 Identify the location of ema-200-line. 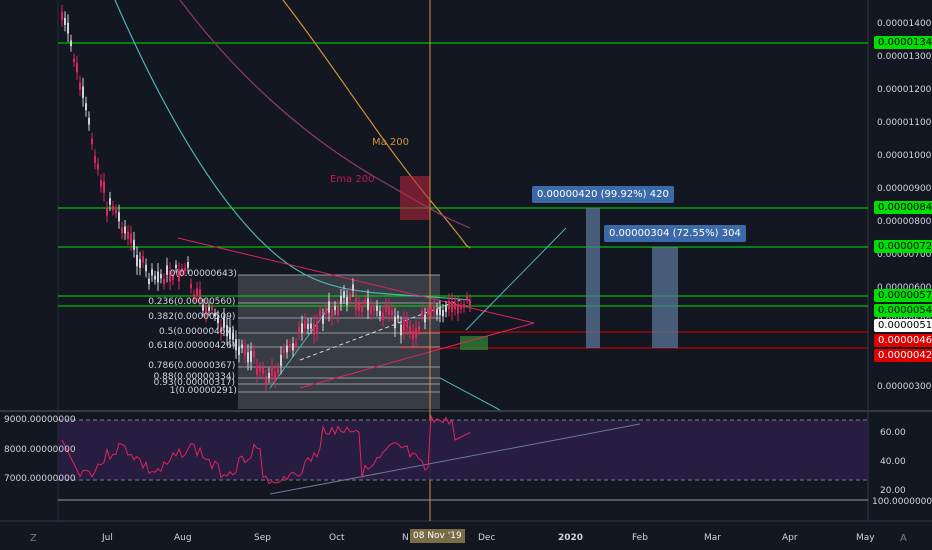
(325, 114).